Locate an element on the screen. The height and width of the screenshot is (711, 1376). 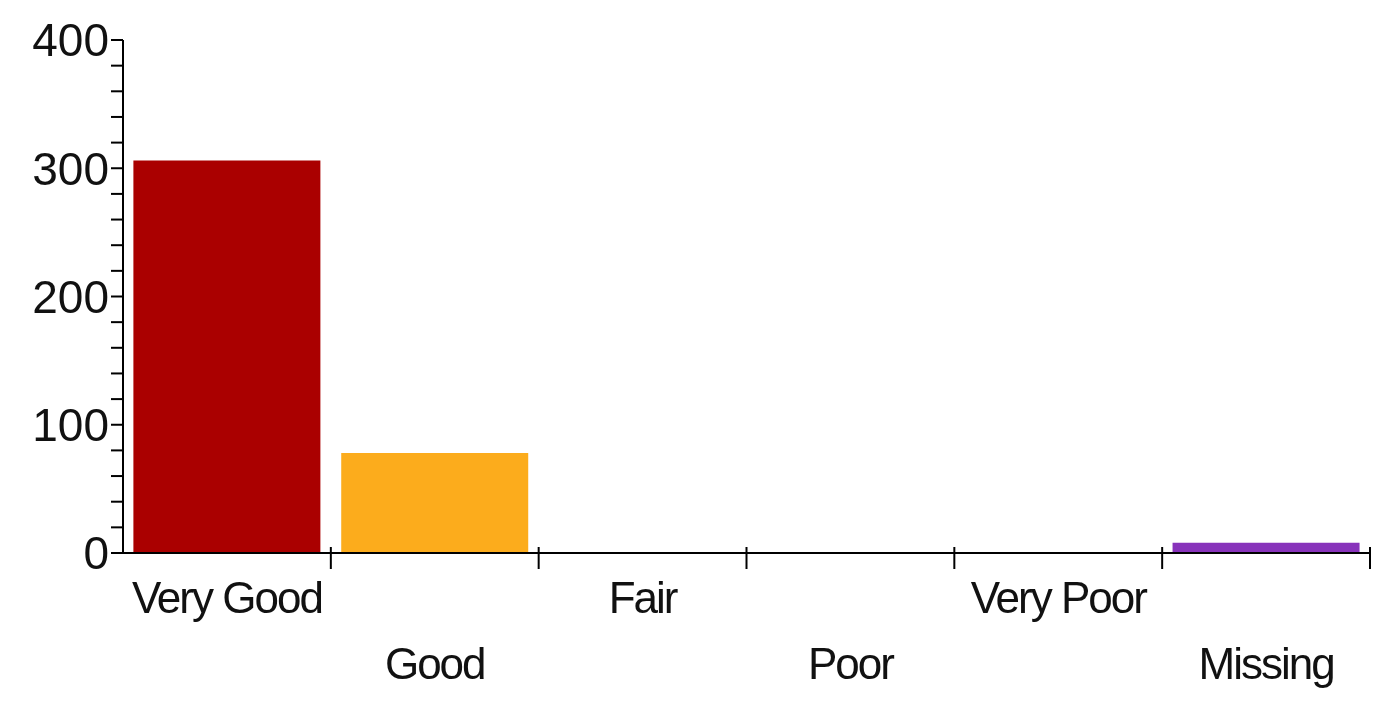
x-tick-label: Very Good is located at coordinates (226, 597).